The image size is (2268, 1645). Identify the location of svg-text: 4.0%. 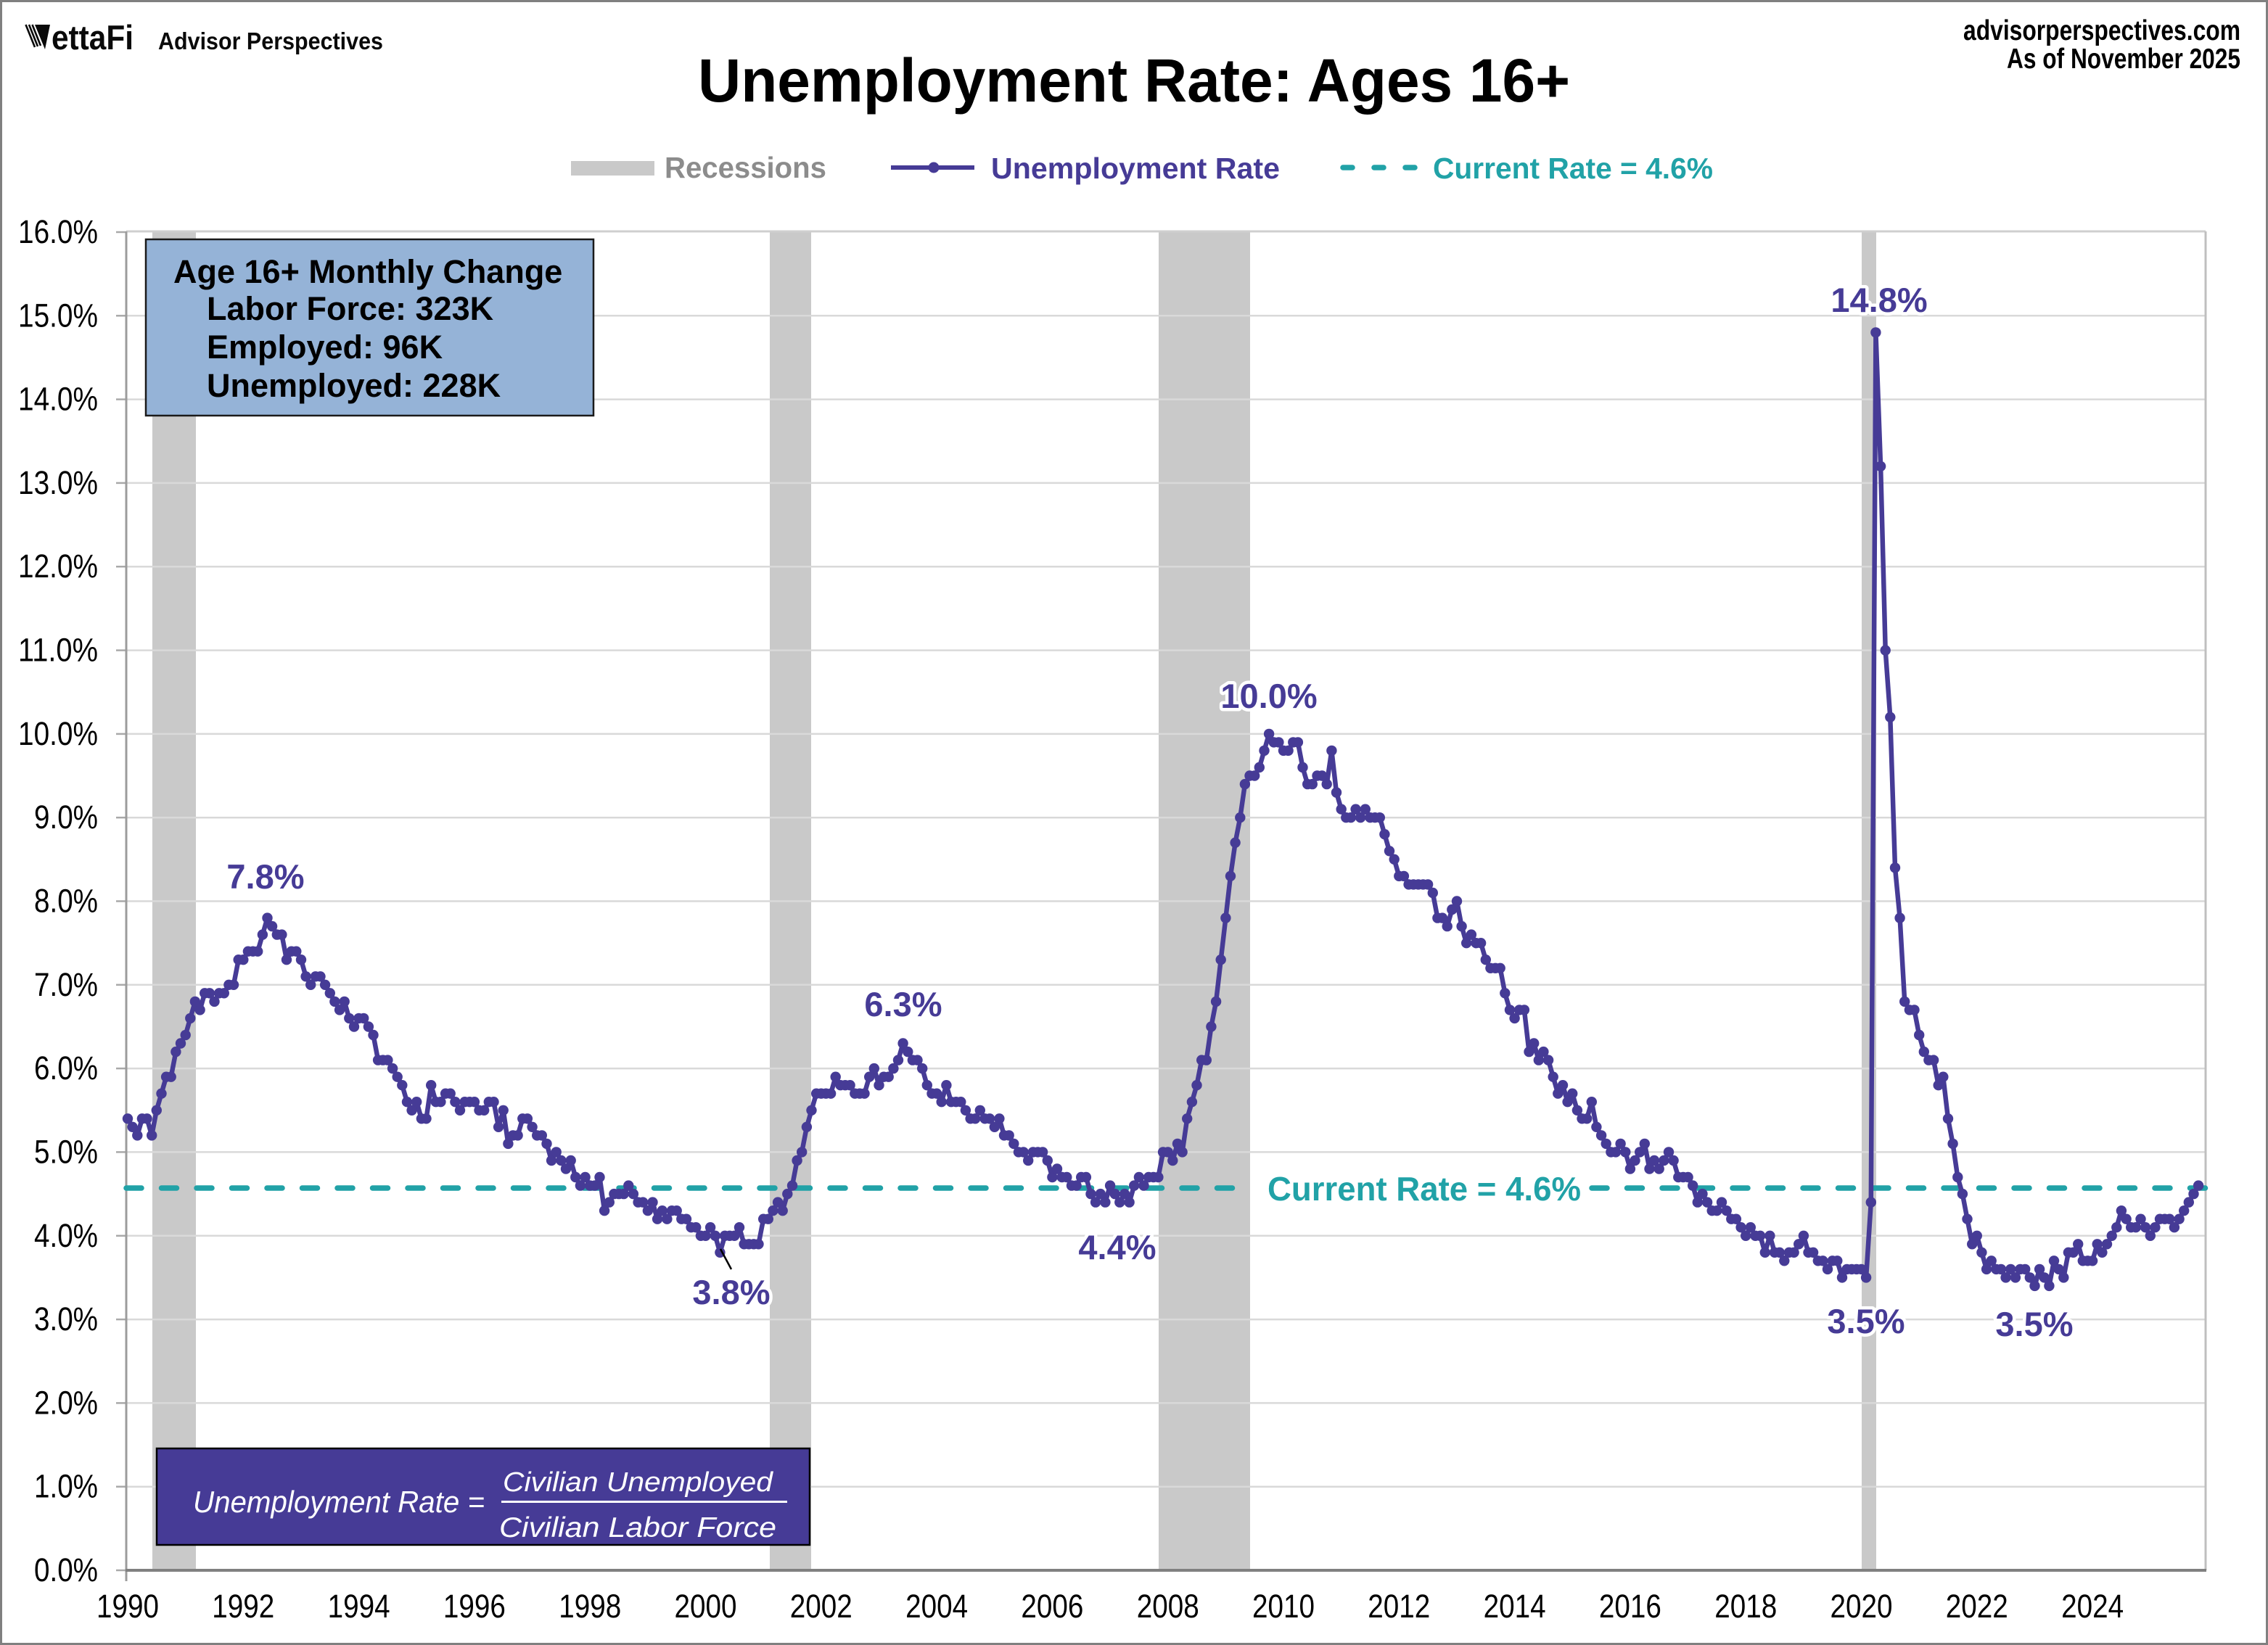
(66, 1235).